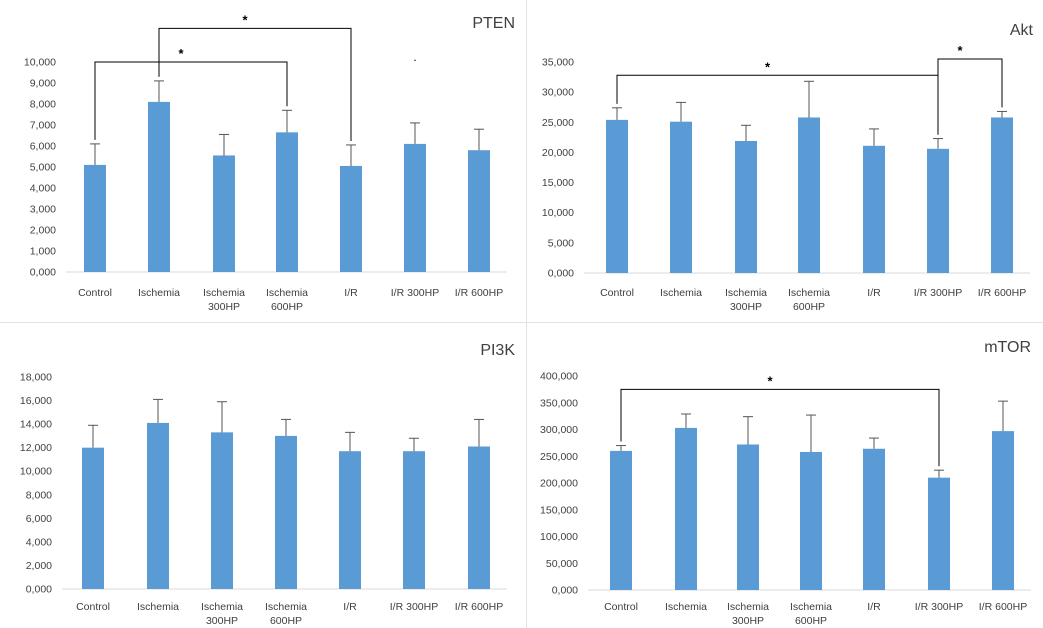 The width and height of the screenshot is (1043, 628). I want to click on chart-mtor-ytick-label: 250,000, so click(559, 457).